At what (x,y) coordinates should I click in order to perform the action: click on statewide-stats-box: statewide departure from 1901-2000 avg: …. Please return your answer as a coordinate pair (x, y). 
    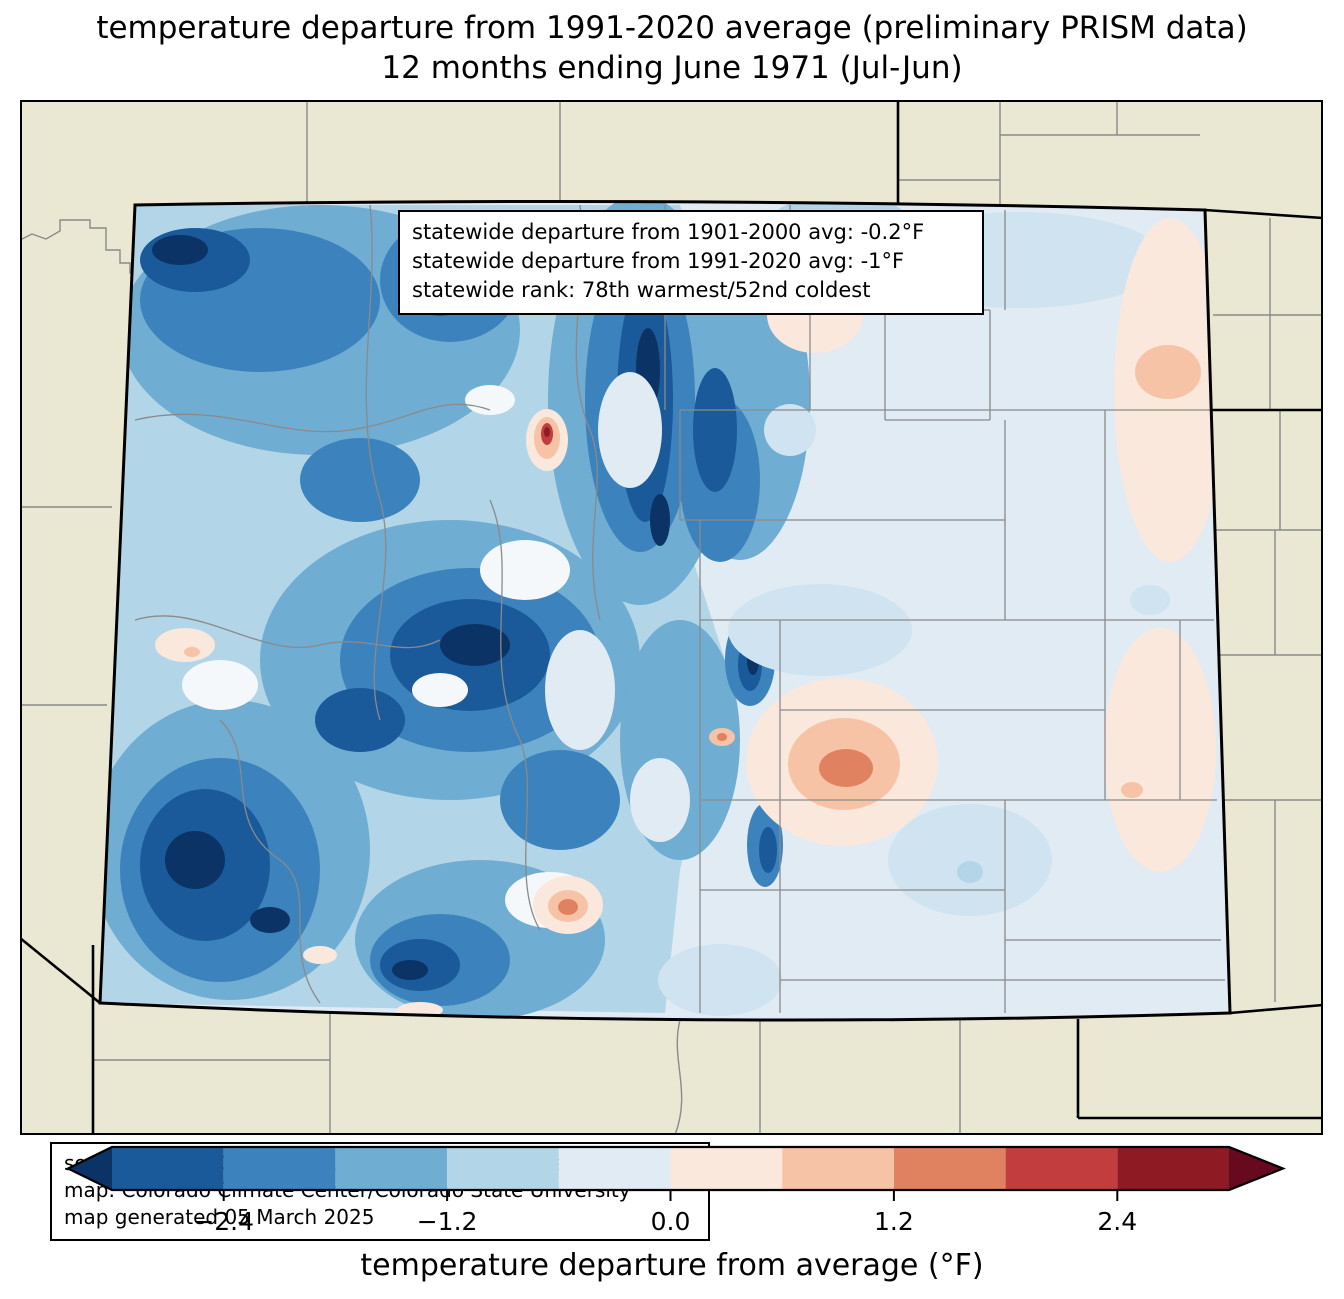
    Looking at the image, I should click on (691, 262).